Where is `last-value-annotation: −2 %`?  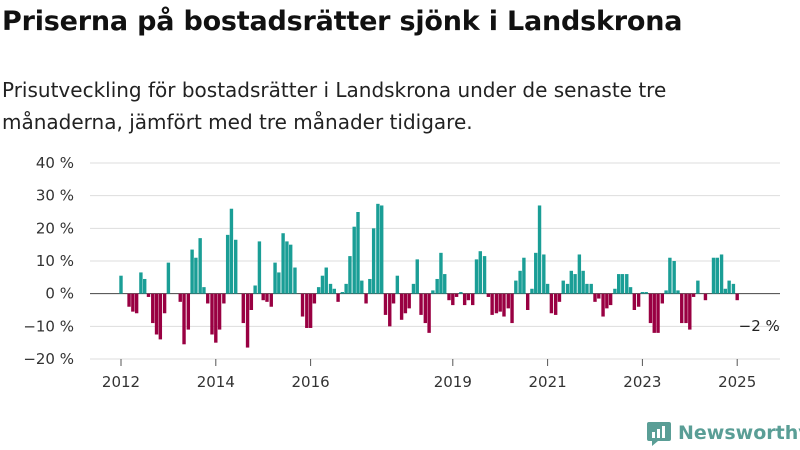
last-value-annotation: −2 % is located at coordinates (759, 326).